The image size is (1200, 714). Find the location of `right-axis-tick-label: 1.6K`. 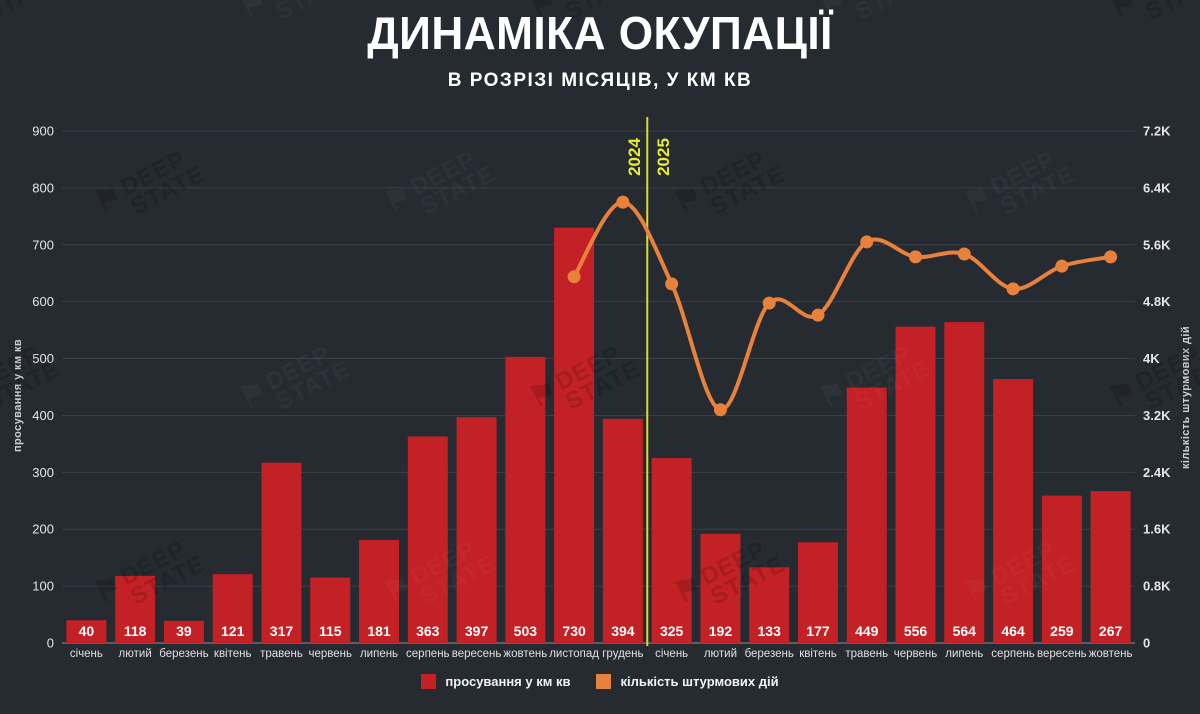

right-axis-tick-label: 1.6K is located at coordinates (1157, 529).